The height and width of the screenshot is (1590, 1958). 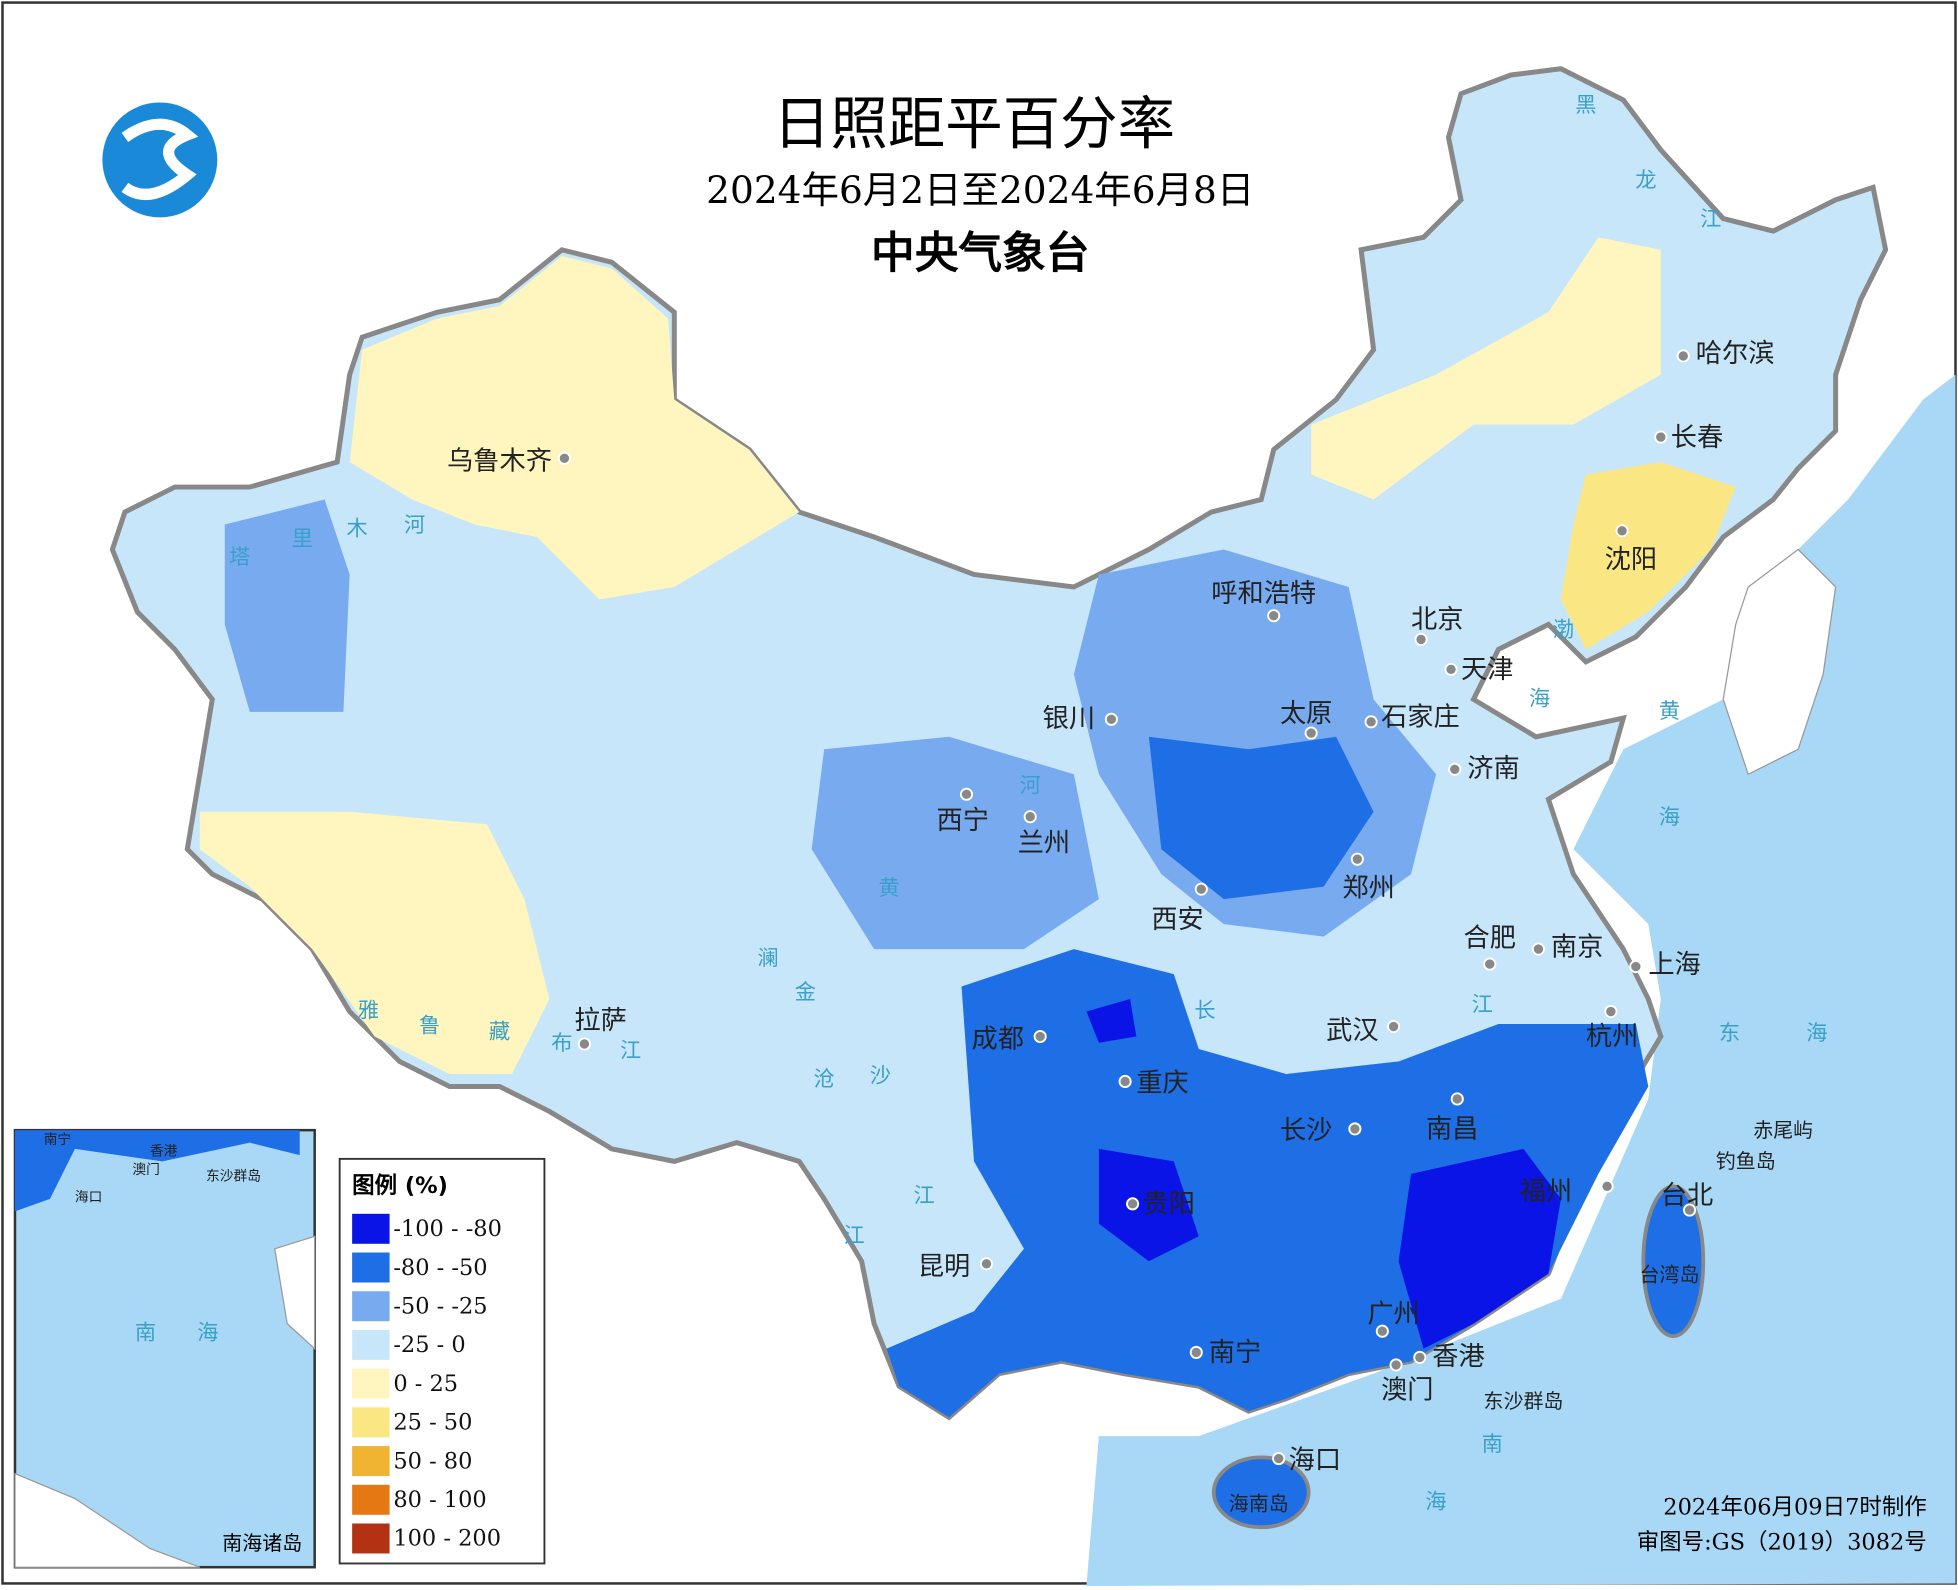 What do you see at coordinates (1794, 1508) in the screenshot?
I see `footer-made: 2024年06月09日7时制作` at bounding box center [1794, 1508].